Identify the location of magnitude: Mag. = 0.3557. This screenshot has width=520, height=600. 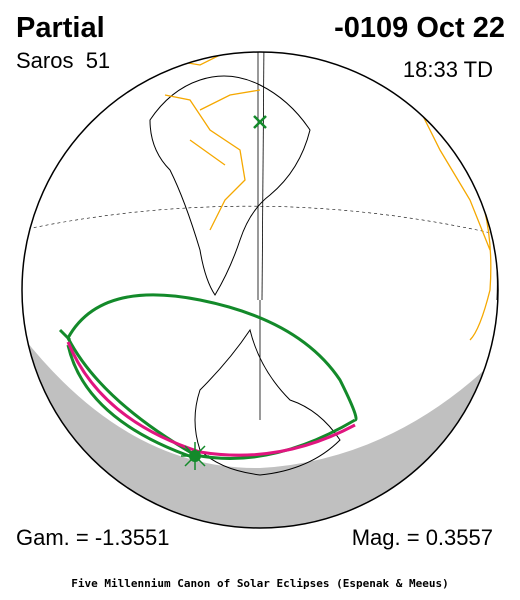
(422, 537).